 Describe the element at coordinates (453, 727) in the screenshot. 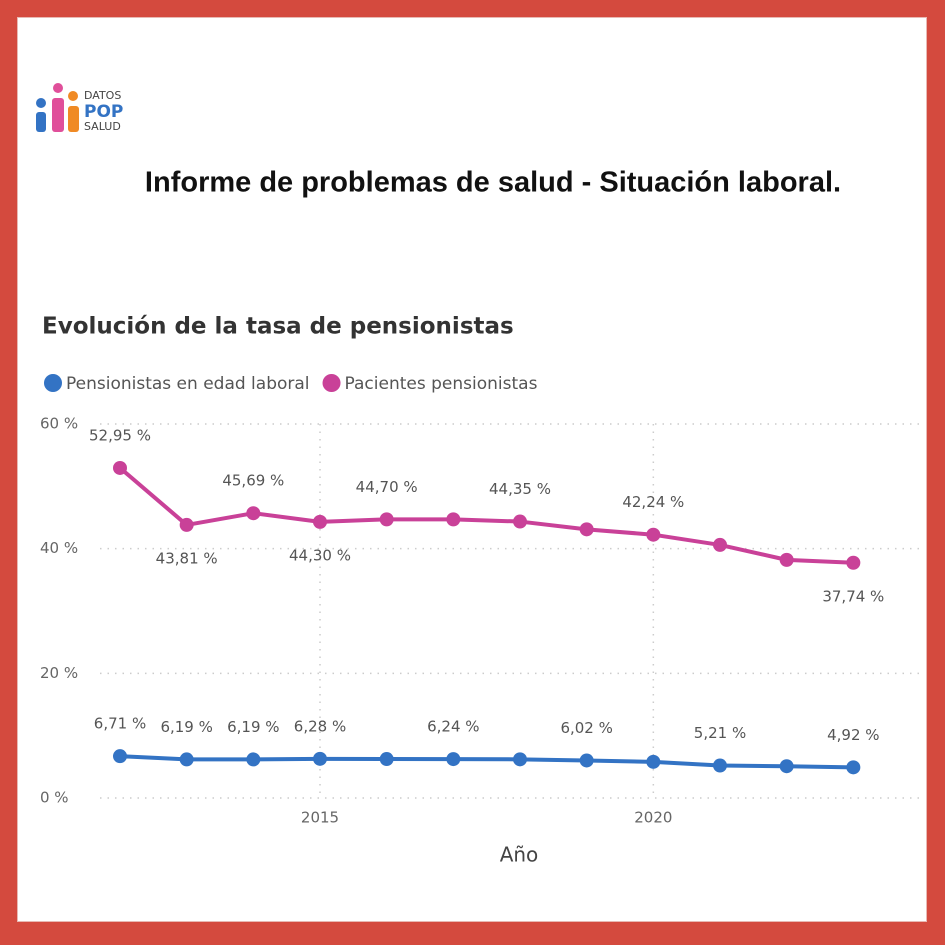

I see `data-label: 6,24 %` at that location.